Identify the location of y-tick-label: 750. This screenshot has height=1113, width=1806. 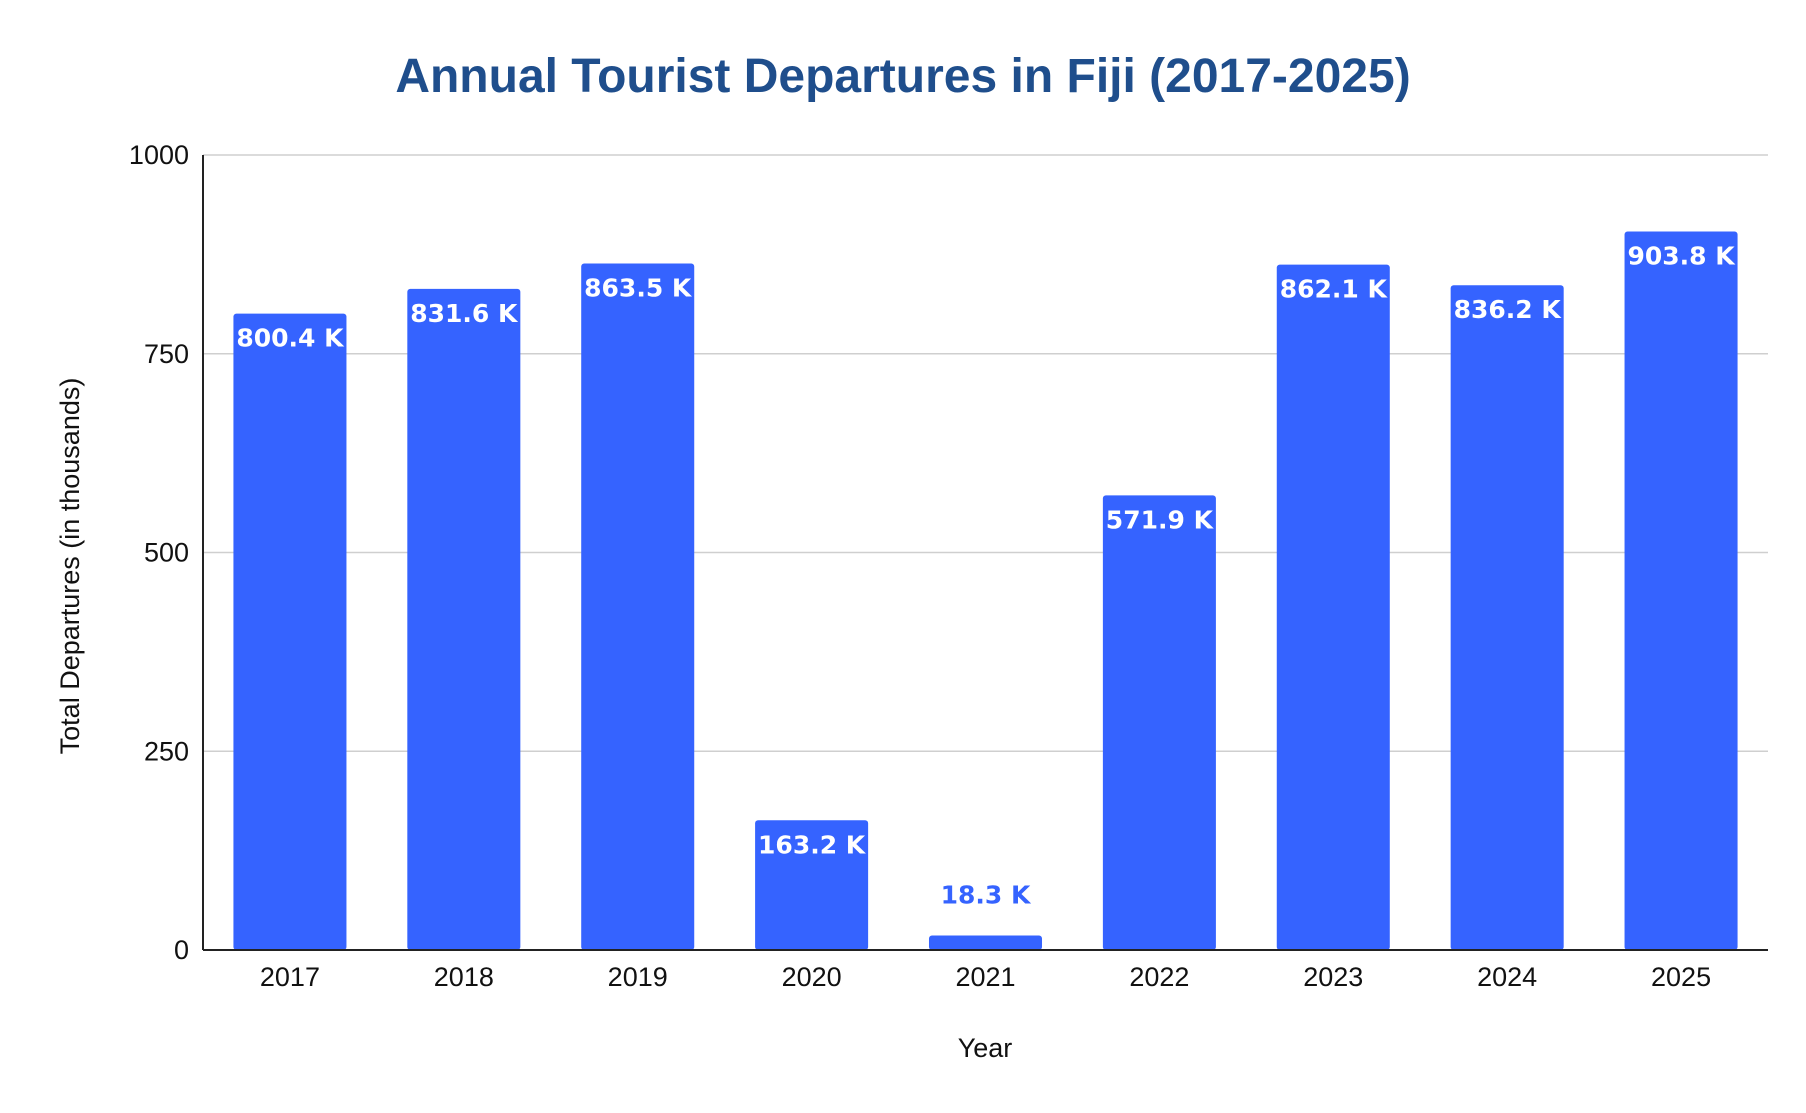
(166, 354).